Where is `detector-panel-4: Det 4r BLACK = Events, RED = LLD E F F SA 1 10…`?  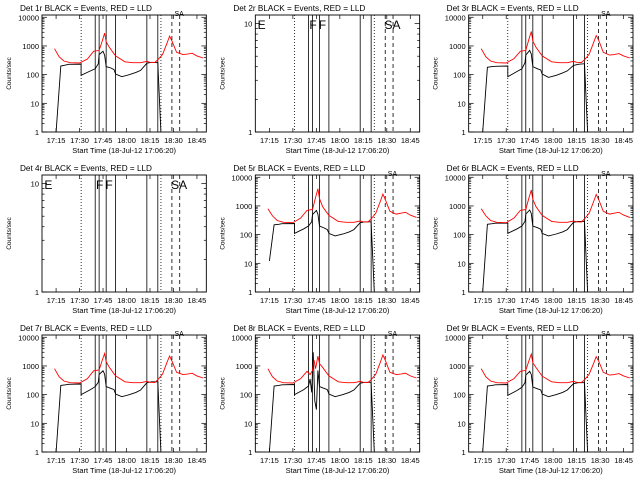 detector-panel-4: Det 4r BLACK = Events, RED = LLD E F F SA 1 10… is located at coordinates (106, 239).